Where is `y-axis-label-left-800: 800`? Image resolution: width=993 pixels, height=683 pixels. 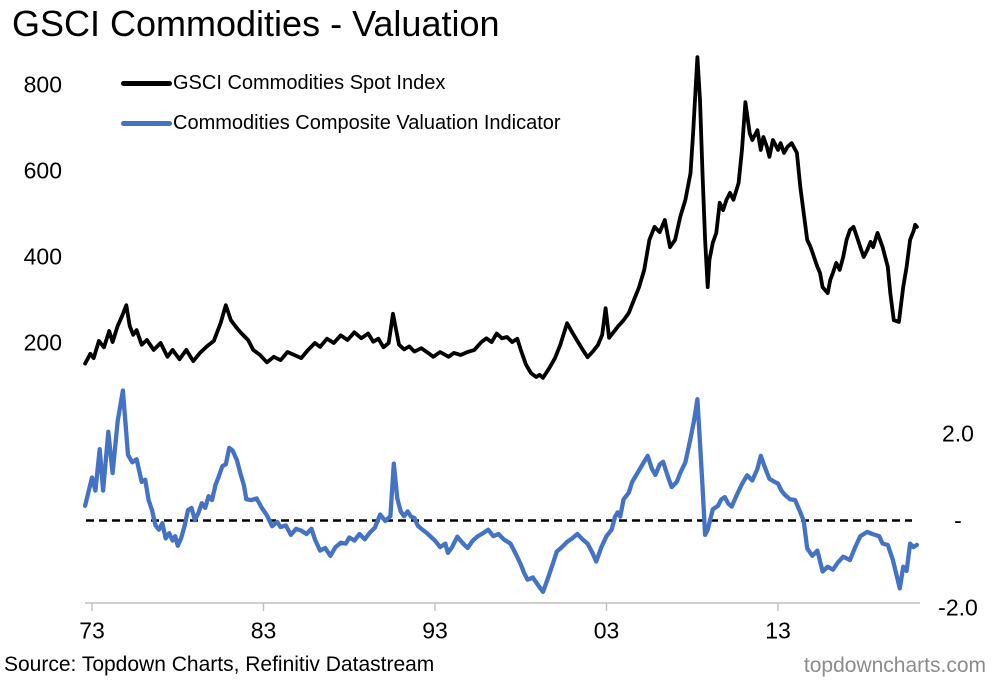
y-axis-label-left-800: 800 is located at coordinates (42, 84).